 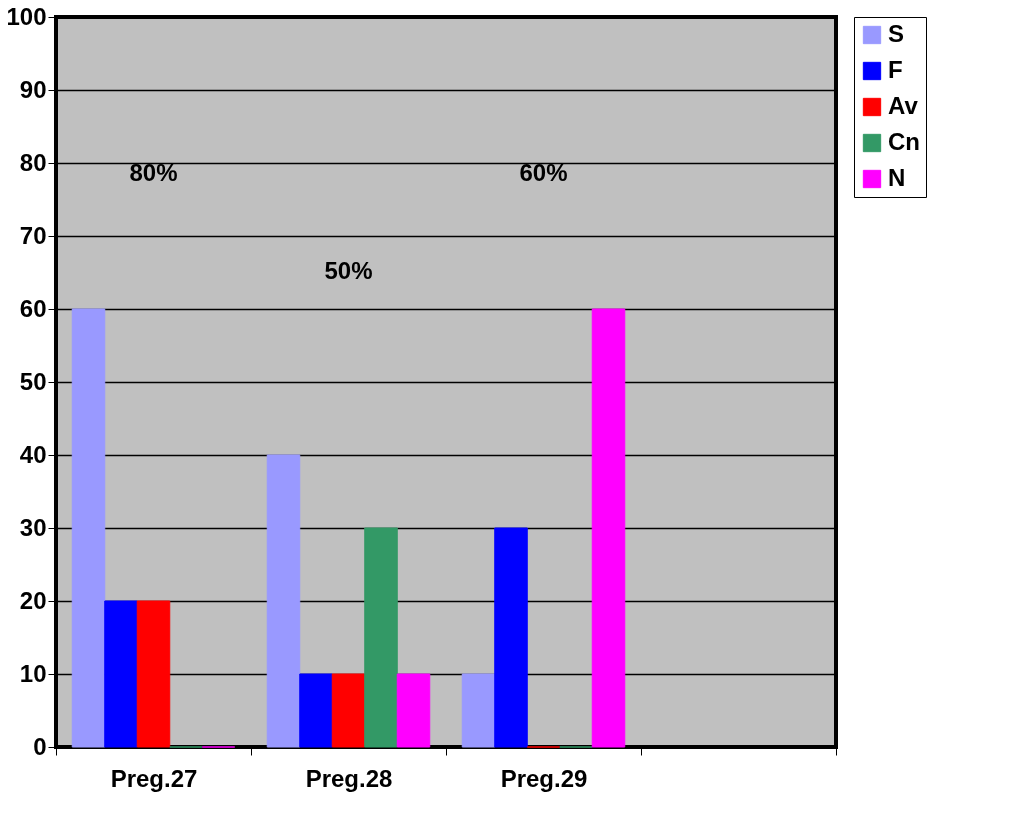 What do you see at coordinates (543, 172) in the screenshot?
I see `annotation: 60%` at bounding box center [543, 172].